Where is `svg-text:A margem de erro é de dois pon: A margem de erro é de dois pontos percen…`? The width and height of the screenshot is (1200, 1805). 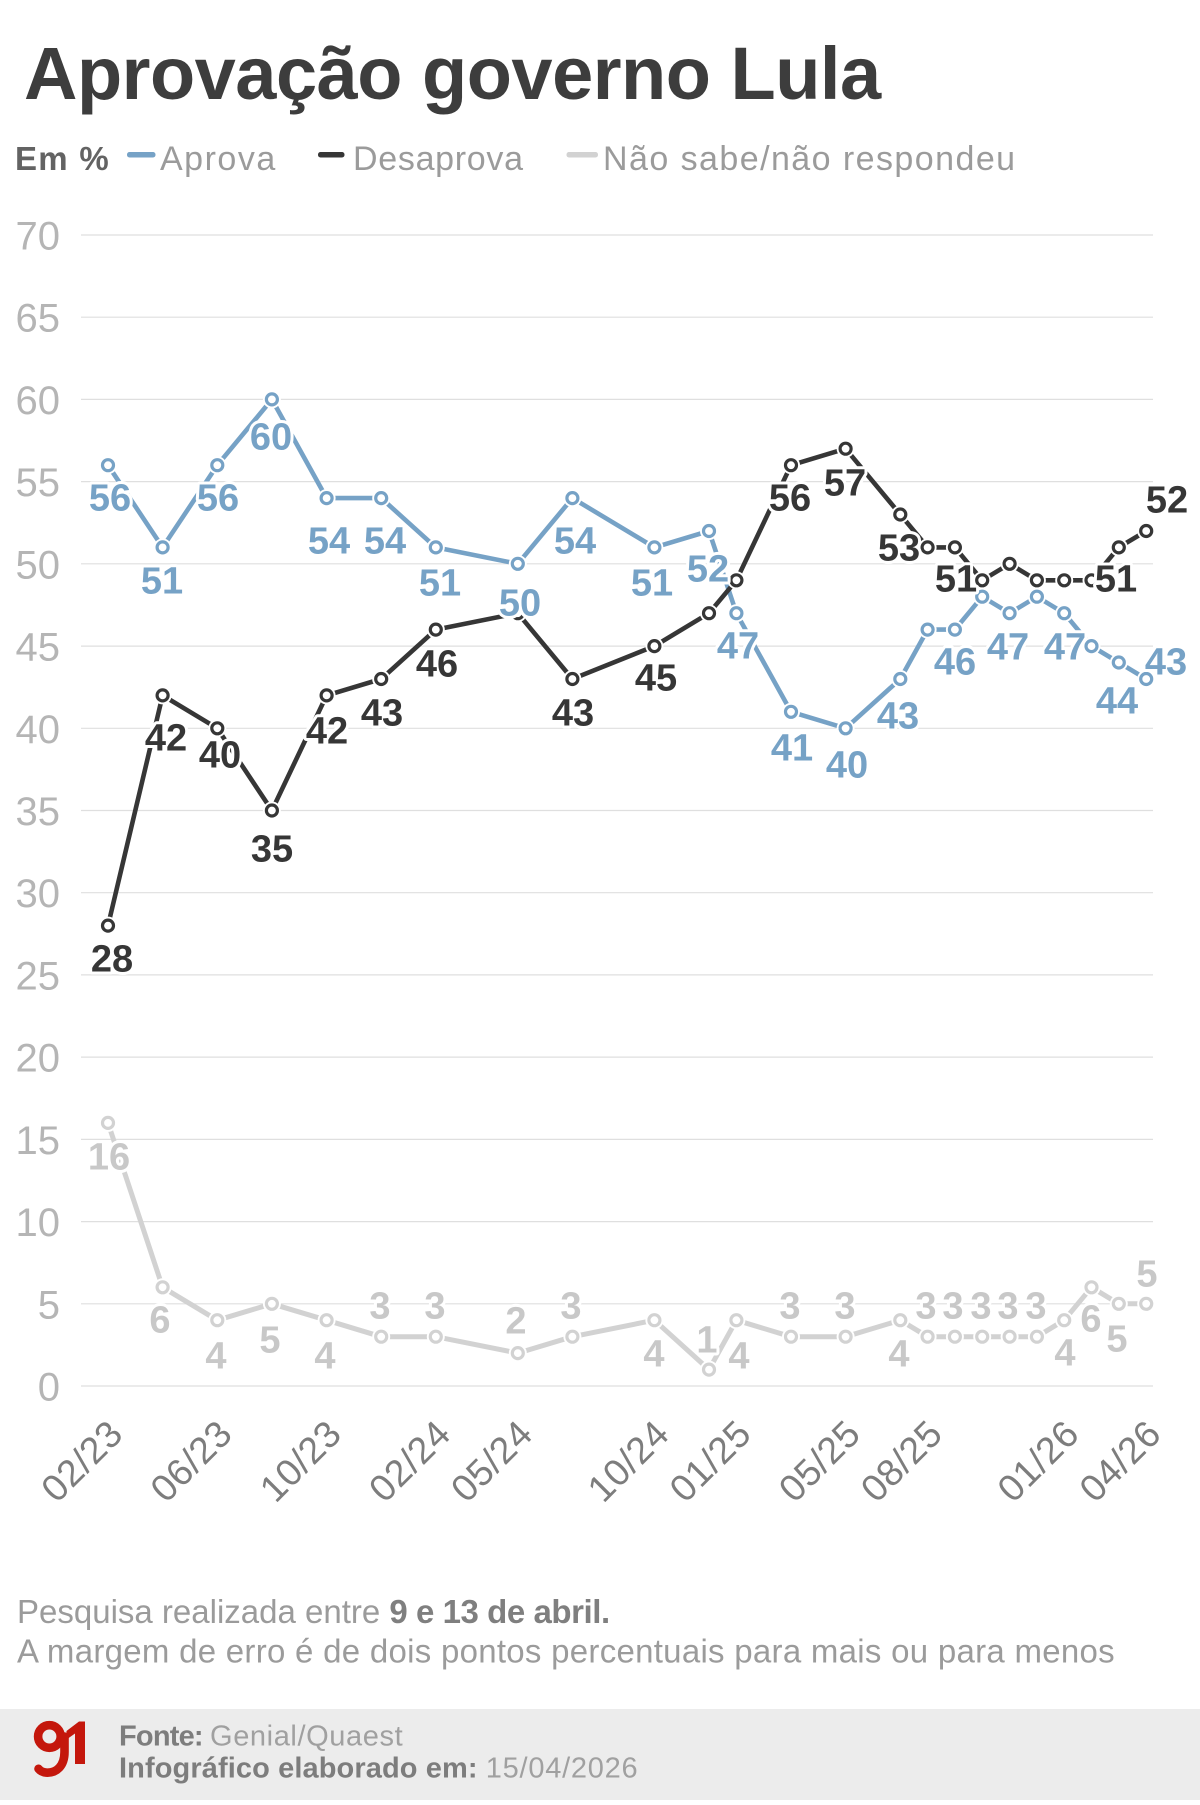 svg-text:A margem de erro é de dois pon: A margem de erro é de dois pontos percen… is located at coordinates (566, 1651).